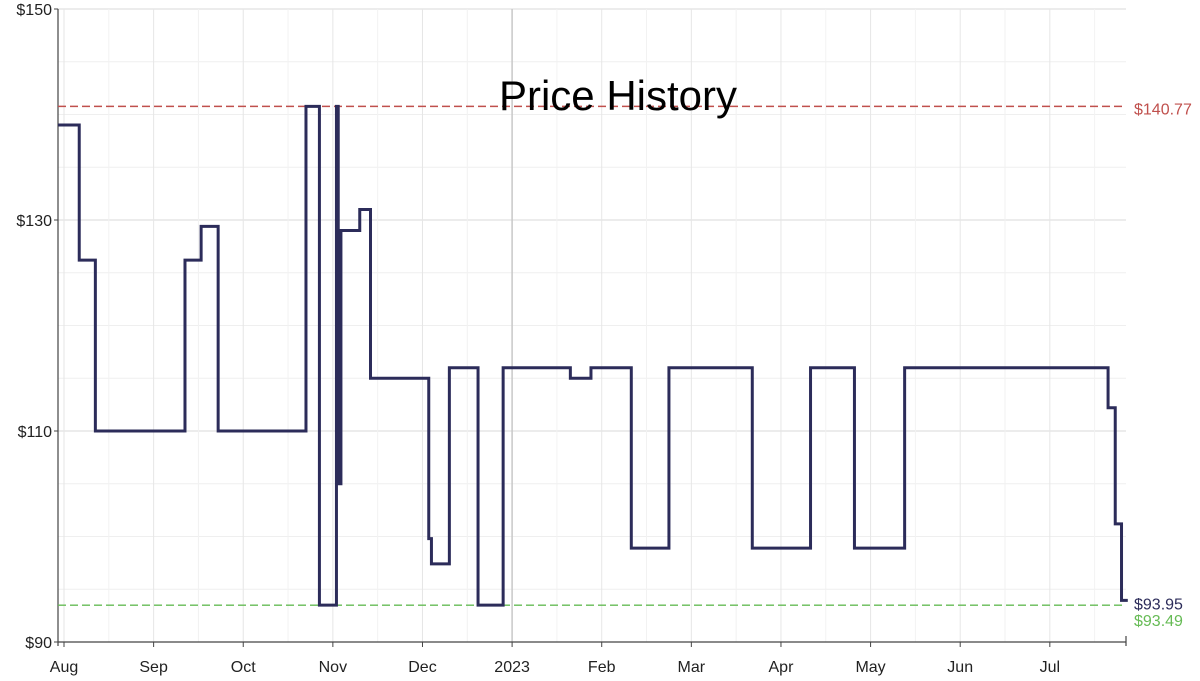 The image size is (1200, 681). What do you see at coordinates (153, 667) in the screenshot?
I see `x-tick-label: Sep` at bounding box center [153, 667].